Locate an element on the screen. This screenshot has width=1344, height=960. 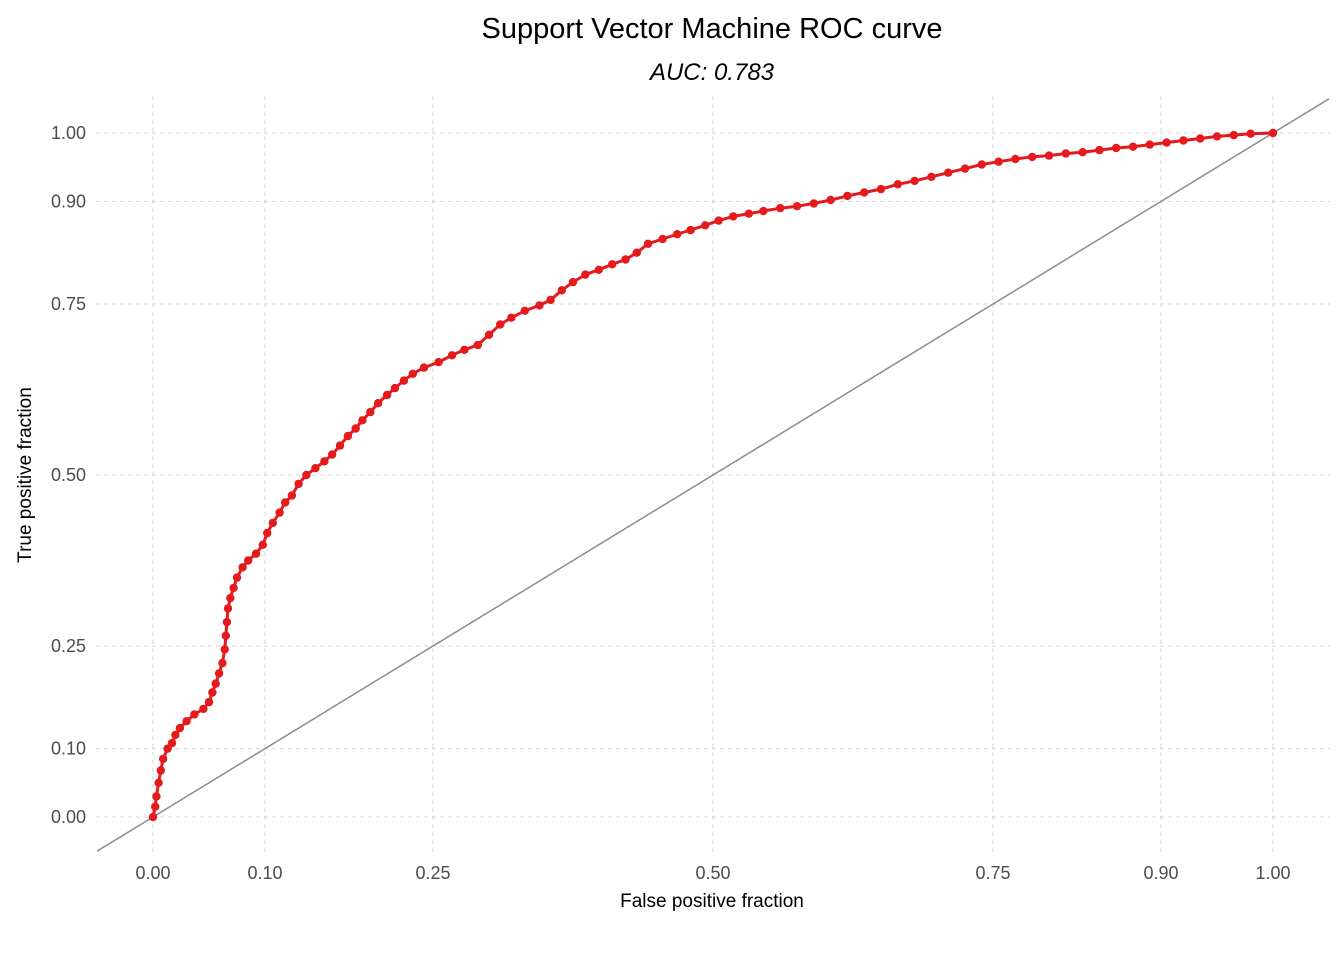
y-tick-label: 0.00 is located at coordinates (68, 817).